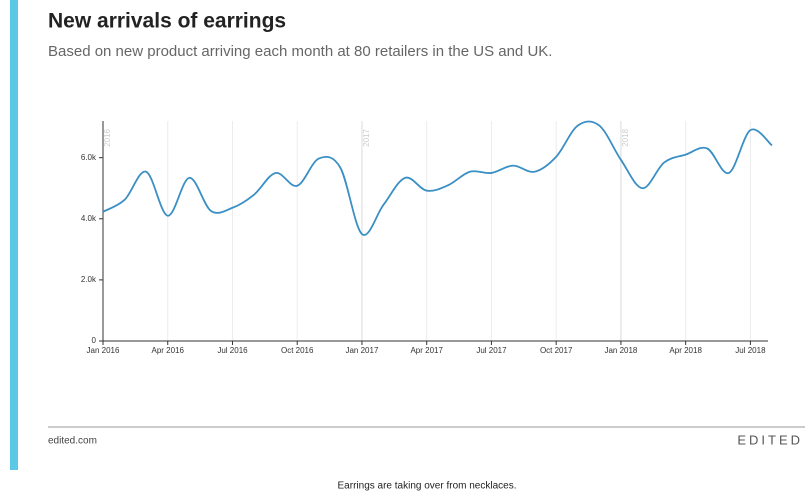 The image size is (810, 504). What do you see at coordinates (491, 350) in the screenshot?
I see `x-tick-label: Jul 2017` at bounding box center [491, 350].